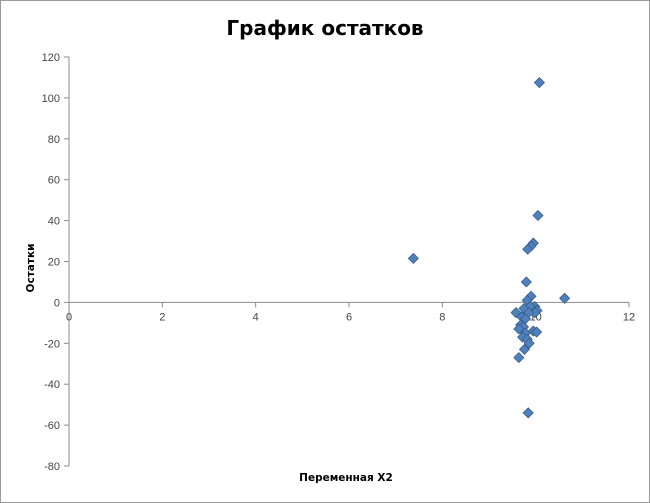 Image resolution: width=650 pixels, height=503 pixels. Describe the element at coordinates (629, 317) in the screenshot. I see `x-tick-label: 12` at that location.